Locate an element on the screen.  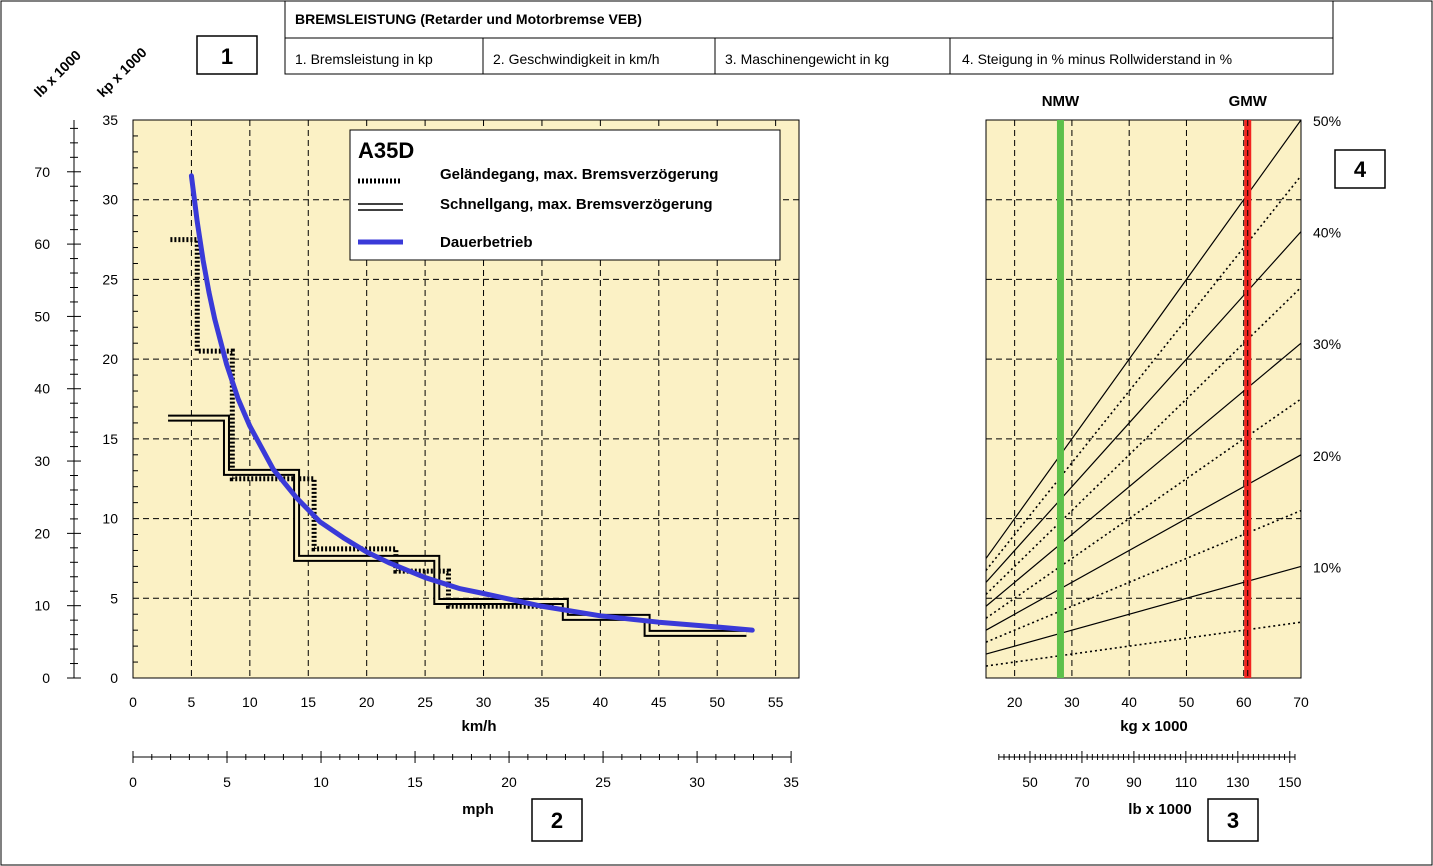
x-axis-title-mph: mph is located at coordinates (478, 809).